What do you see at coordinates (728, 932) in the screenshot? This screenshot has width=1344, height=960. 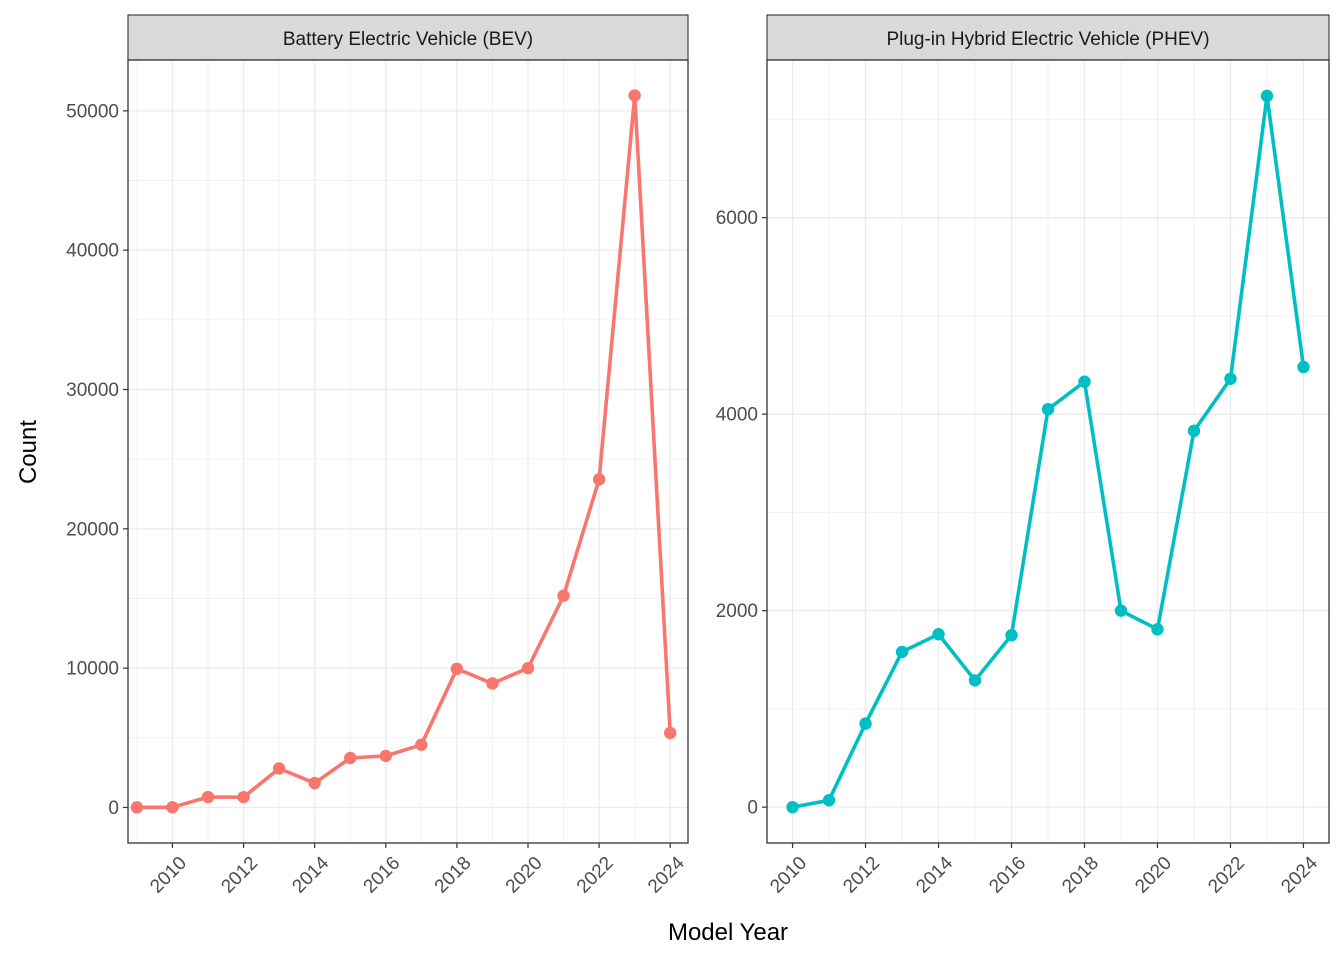 I see `x-axis-title: Model Year` at bounding box center [728, 932].